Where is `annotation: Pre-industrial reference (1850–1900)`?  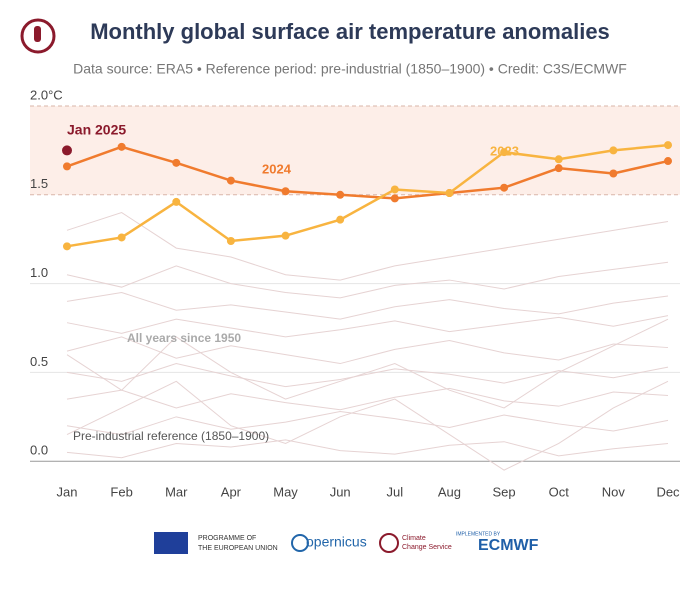
annotation: Pre-industrial reference (1850–1900) is located at coordinates (171, 436).